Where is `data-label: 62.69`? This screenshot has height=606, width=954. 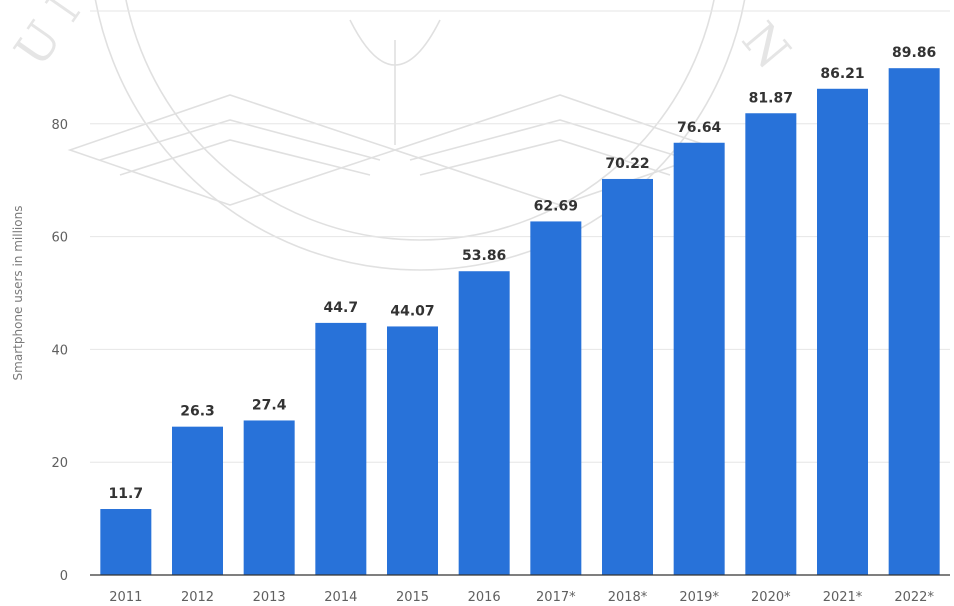
data-label: 62.69 is located at coordinates (556, 206).